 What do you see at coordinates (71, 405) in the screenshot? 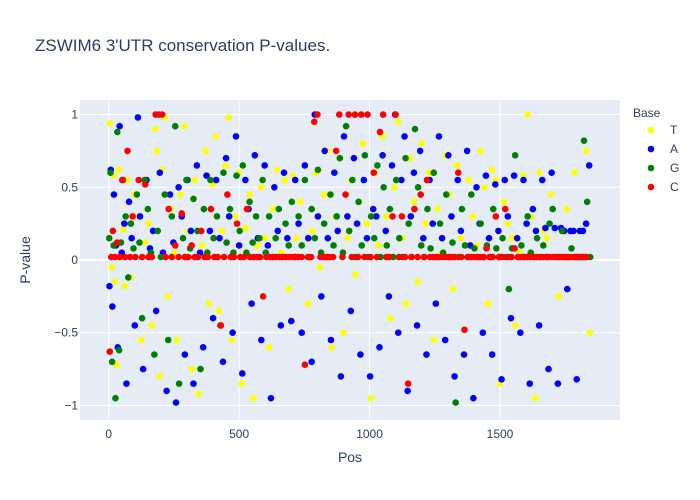
I see `y-tick-label: −1` at bounding box center [71, 405].